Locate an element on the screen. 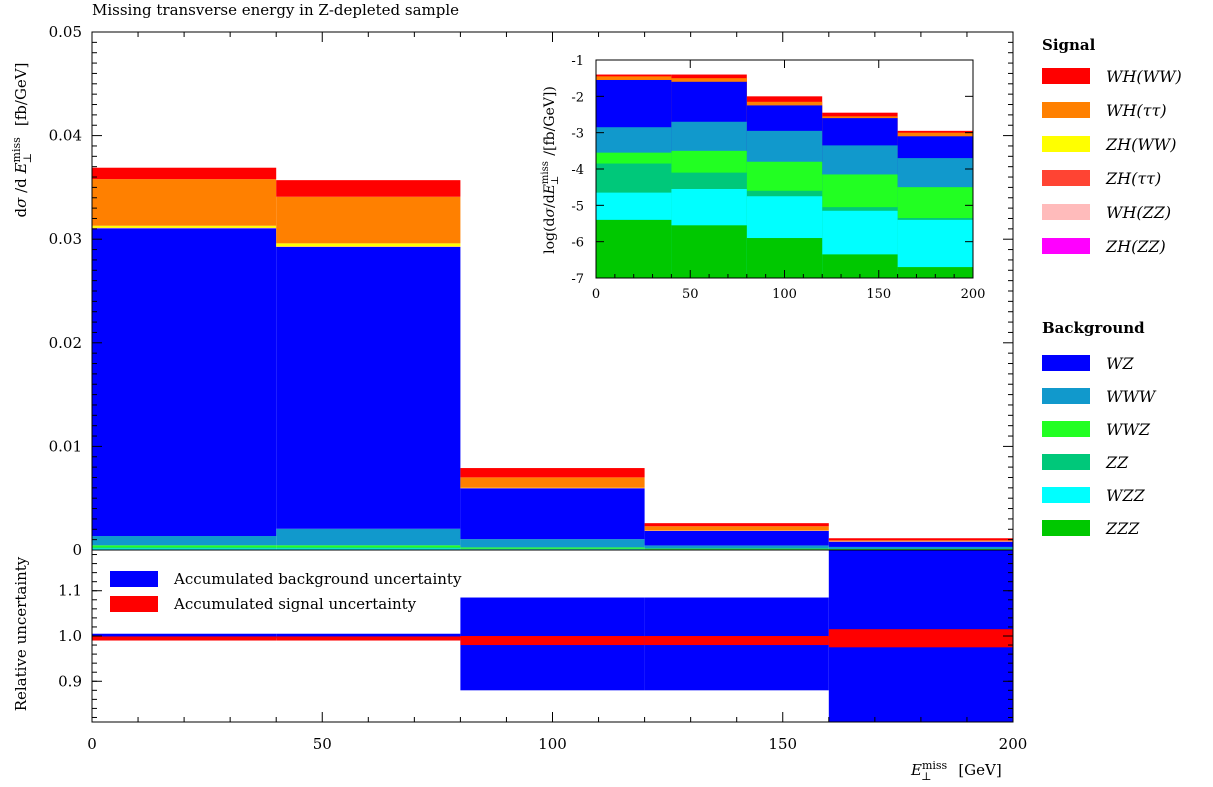 This screenshot has width=1213, height=787. inset-plot-bars is located at coordinates (784, 176).